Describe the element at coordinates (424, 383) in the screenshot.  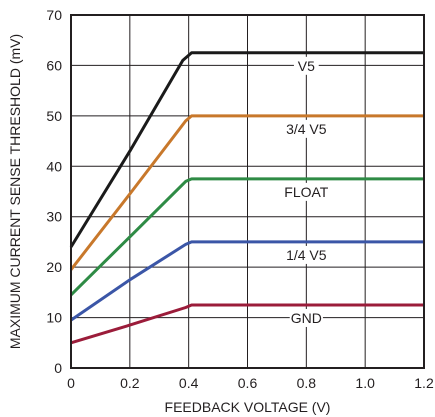
I see `x-tick-label: 1.2` at that location.